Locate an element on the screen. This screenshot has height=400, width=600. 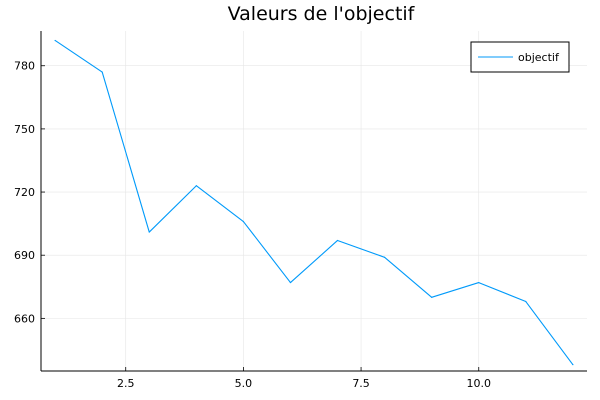
y-tick-label: 720 is located at coordinates (24, 192).